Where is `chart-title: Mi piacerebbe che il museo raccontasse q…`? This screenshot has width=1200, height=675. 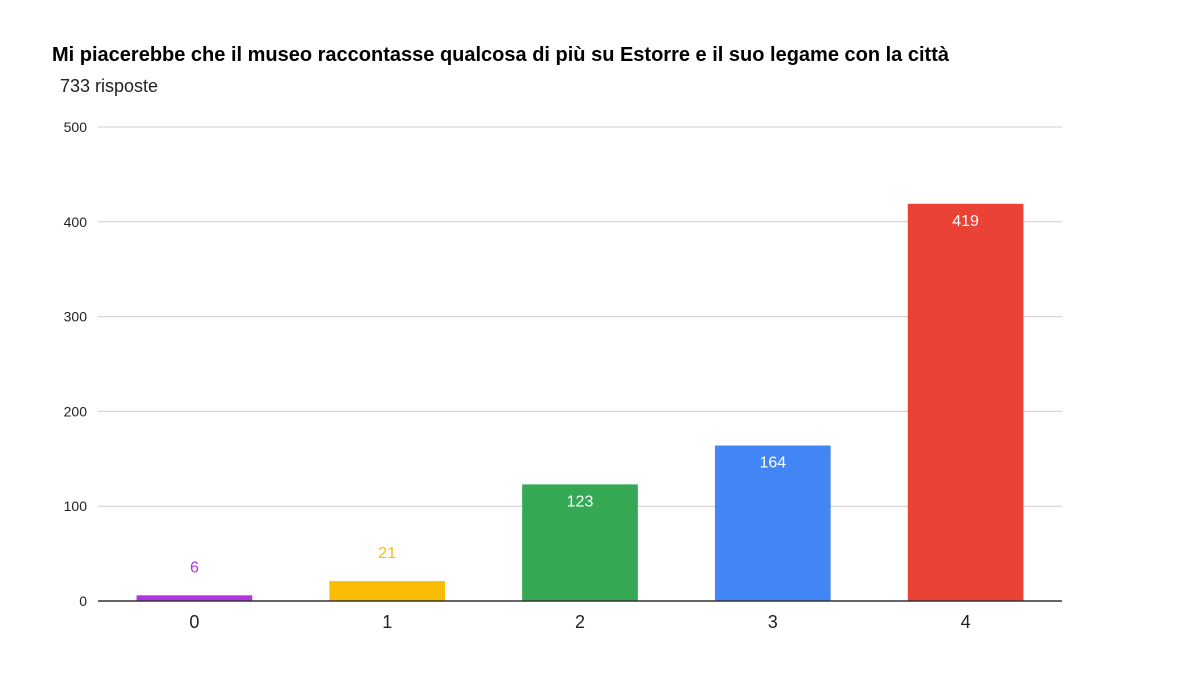
chart-title: Mi piacerebbe che il museo raccontasse q… is located at coordinates (500, 55).